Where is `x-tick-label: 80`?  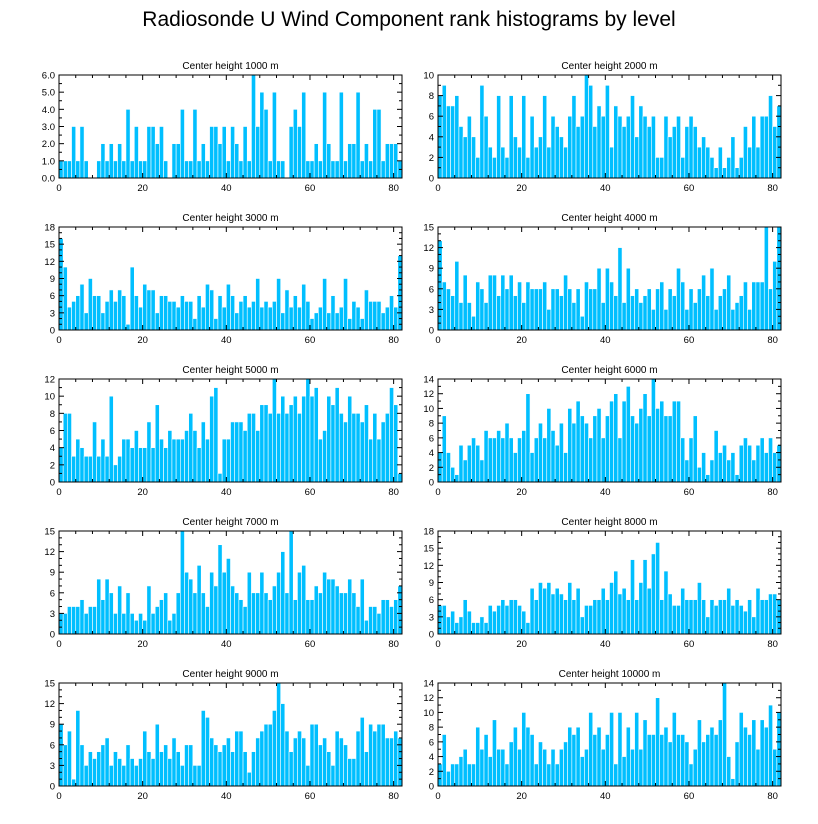
x-tick-label: 80 is located at coordinates (772, 644).